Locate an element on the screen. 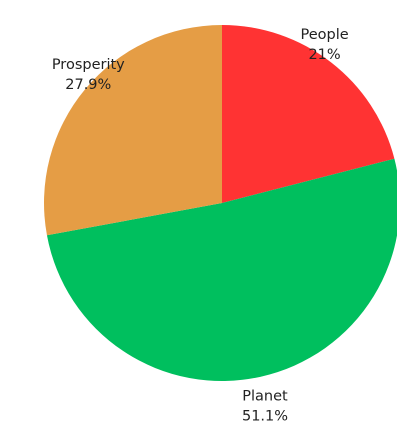  slice-percent-planet: 51.1% is located at coordinates (265, 416).